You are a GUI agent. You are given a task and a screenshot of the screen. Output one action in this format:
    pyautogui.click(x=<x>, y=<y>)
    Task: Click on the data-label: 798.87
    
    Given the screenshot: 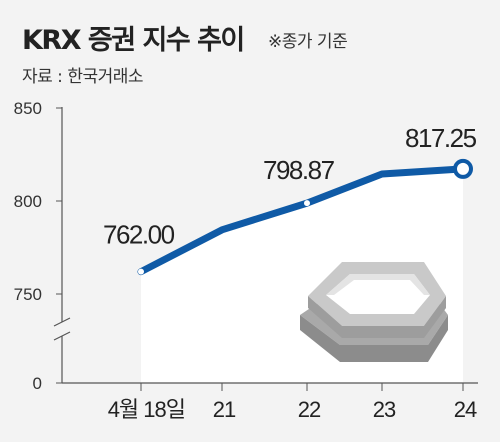 What is the action you would take?
    pyautogui.click(x=299, y=170)
    